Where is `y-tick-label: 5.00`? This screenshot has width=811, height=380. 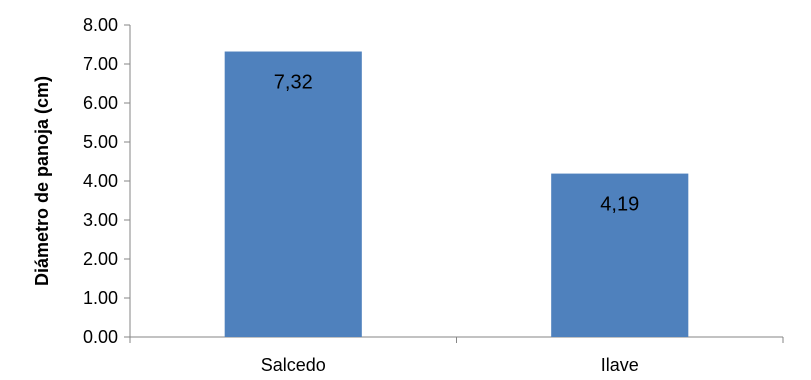 y-tick-label: 5.00 is located at coordinates (100, 142).